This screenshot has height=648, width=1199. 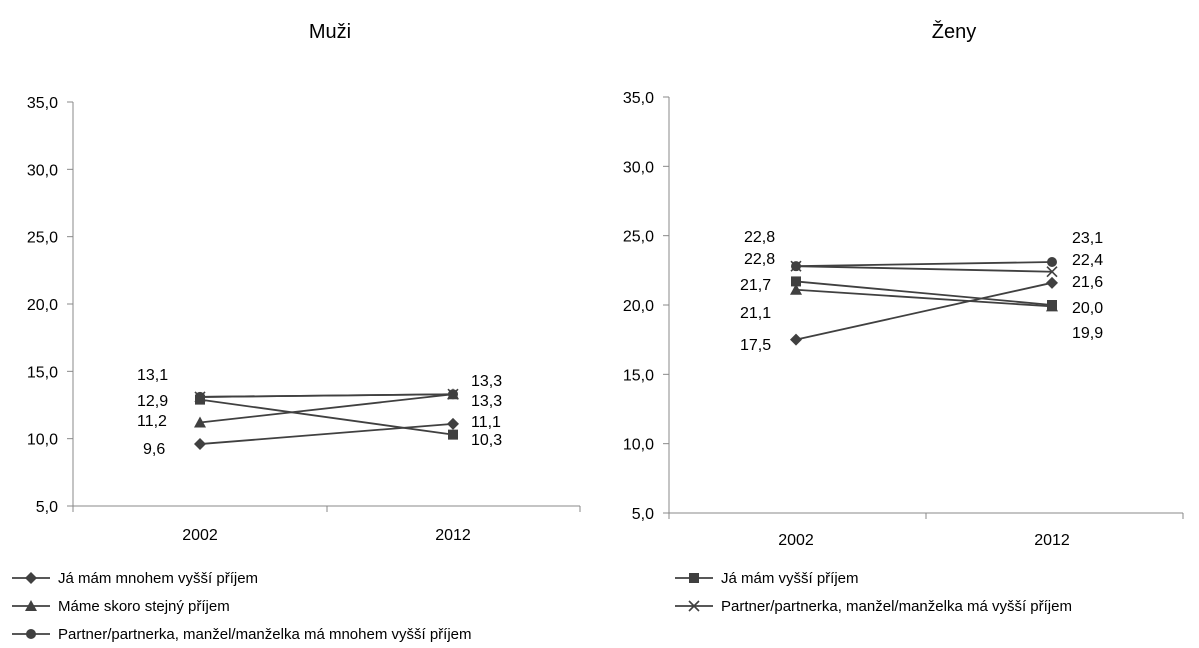 I want to click on data-label: 22,4, so click(x=1087, y=260).